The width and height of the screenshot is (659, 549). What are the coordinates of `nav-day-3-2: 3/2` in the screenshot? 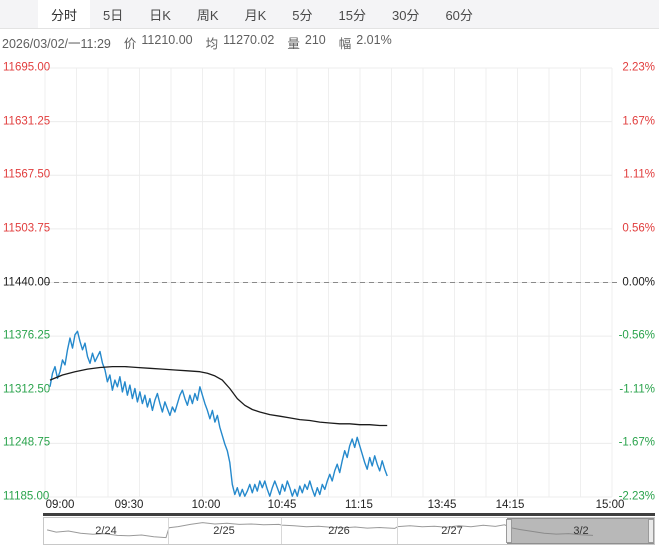 It's located at (581, 531).